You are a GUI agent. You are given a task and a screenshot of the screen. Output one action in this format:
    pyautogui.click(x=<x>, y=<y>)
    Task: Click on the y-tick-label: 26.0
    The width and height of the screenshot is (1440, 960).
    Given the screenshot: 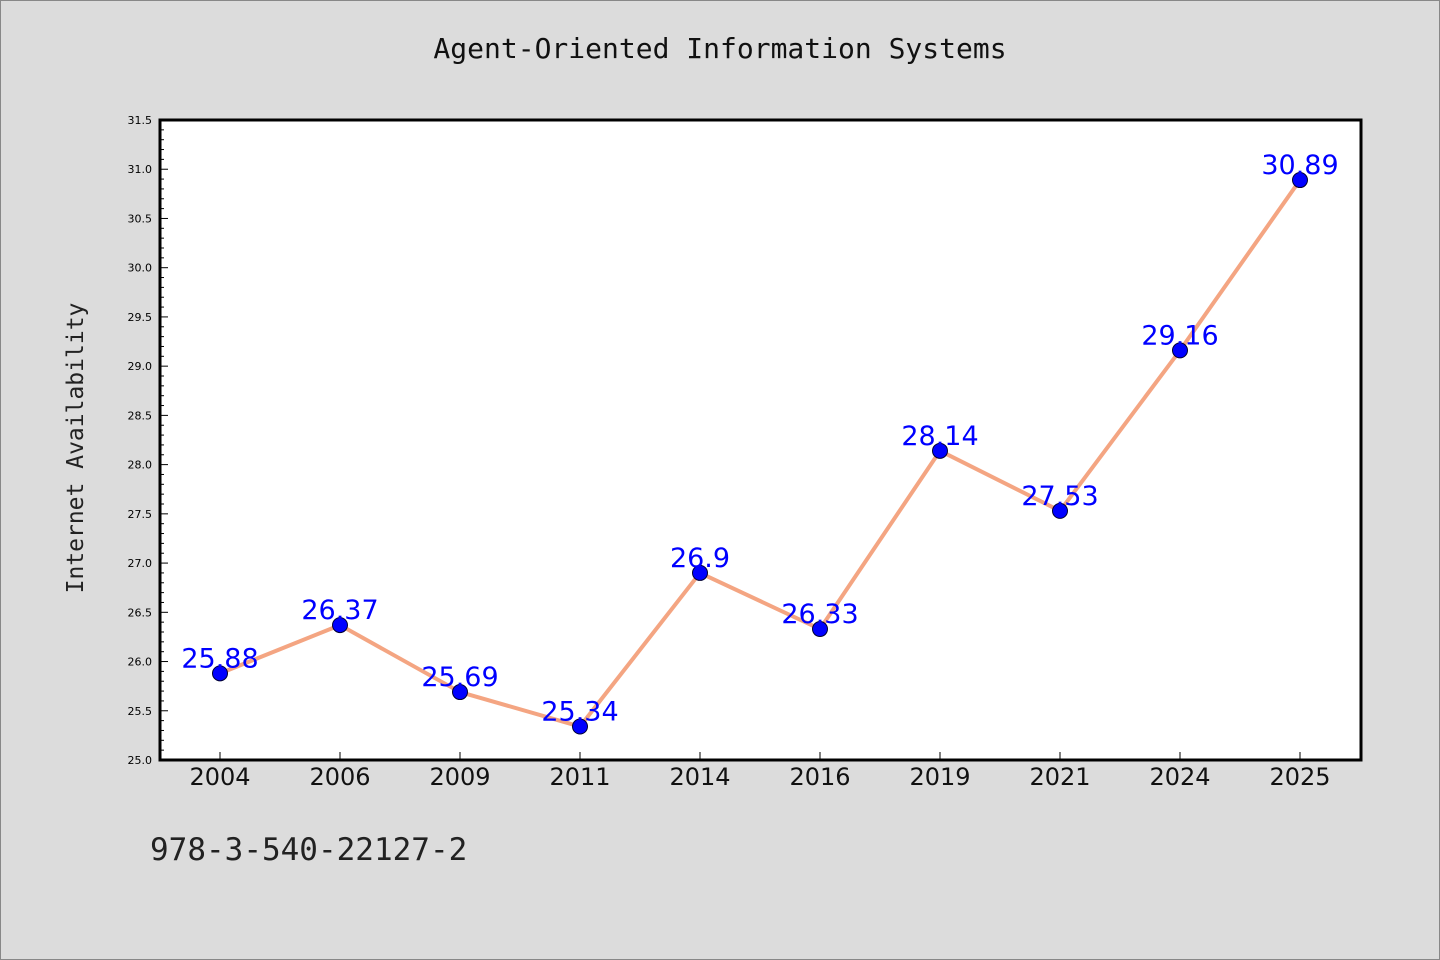 What is the action you would take?
    pyautogui.click(x=140, y=662)
    